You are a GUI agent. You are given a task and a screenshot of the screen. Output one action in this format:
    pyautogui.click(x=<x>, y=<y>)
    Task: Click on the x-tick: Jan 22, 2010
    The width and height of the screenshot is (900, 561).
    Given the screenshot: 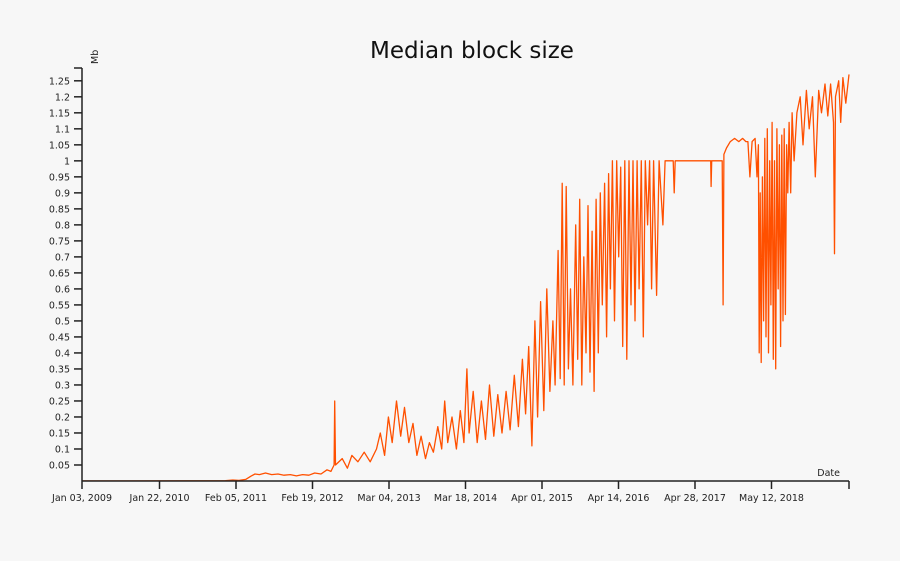 What is the action you would take?
    pyautogui.click(x=159, y=492)
    